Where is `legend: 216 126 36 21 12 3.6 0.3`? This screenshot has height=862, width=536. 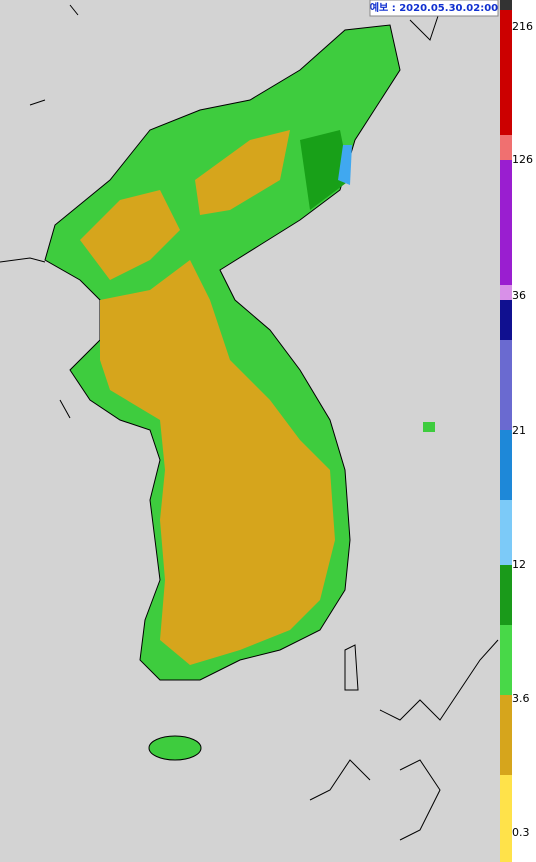
legend: 216 126 36 21 12 3.6 0.3 is located at coordinates (518, 431).